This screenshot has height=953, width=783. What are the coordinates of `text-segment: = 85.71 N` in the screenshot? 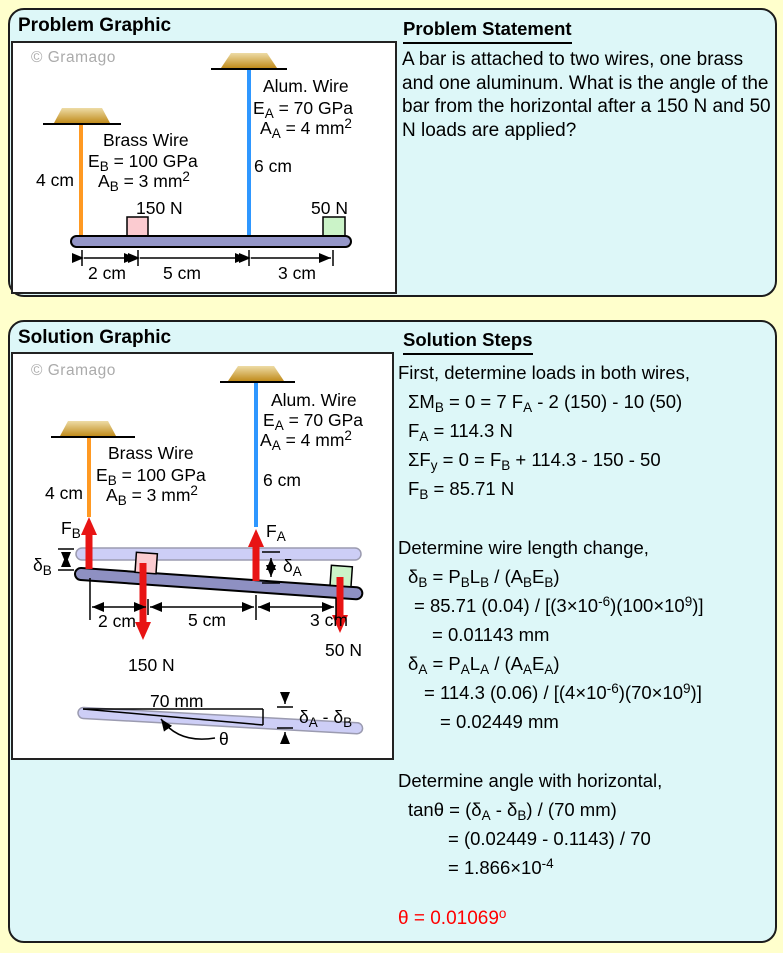 It's located at (471, 488).